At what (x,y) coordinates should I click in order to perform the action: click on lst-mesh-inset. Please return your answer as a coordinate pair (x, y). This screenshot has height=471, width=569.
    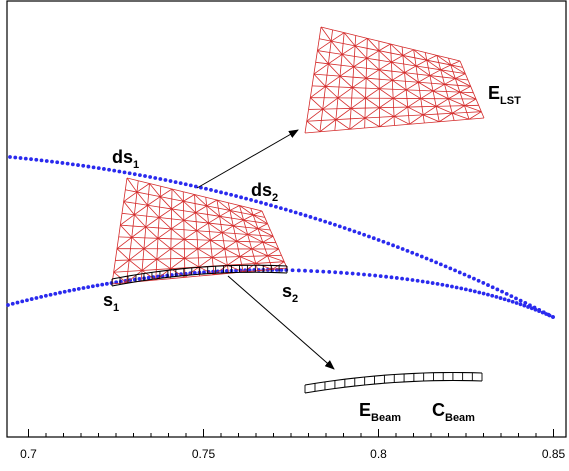
    Looking at the image, I should click on (394, 80).